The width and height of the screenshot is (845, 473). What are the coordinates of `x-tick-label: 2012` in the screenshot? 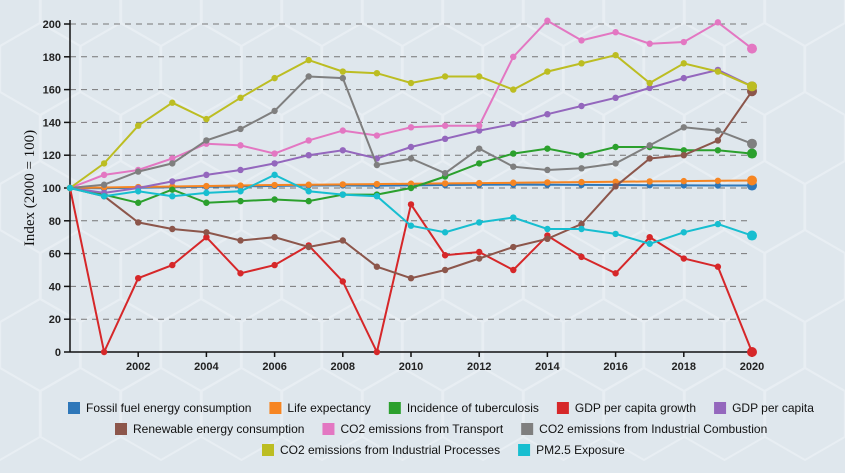 It's located at (479, 367).